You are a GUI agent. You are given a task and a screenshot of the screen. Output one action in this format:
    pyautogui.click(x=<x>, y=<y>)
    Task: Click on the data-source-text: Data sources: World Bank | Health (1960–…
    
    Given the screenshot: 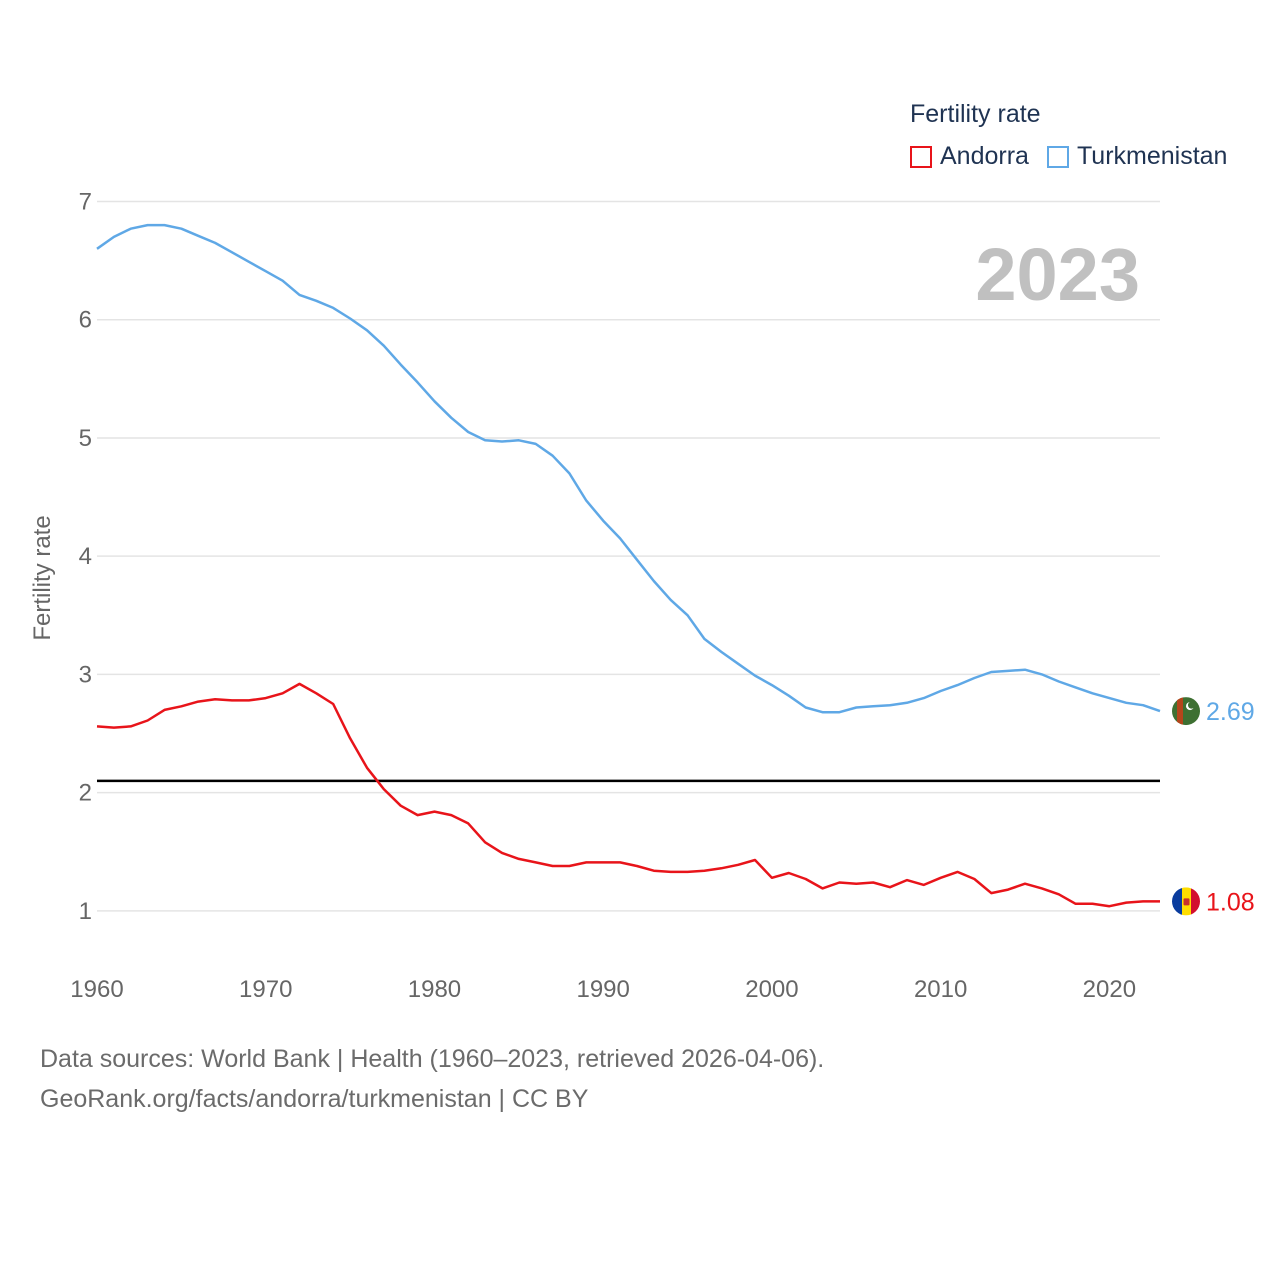 What is the action you would take?
    pyautogui.click(x=432, y=1059)
    